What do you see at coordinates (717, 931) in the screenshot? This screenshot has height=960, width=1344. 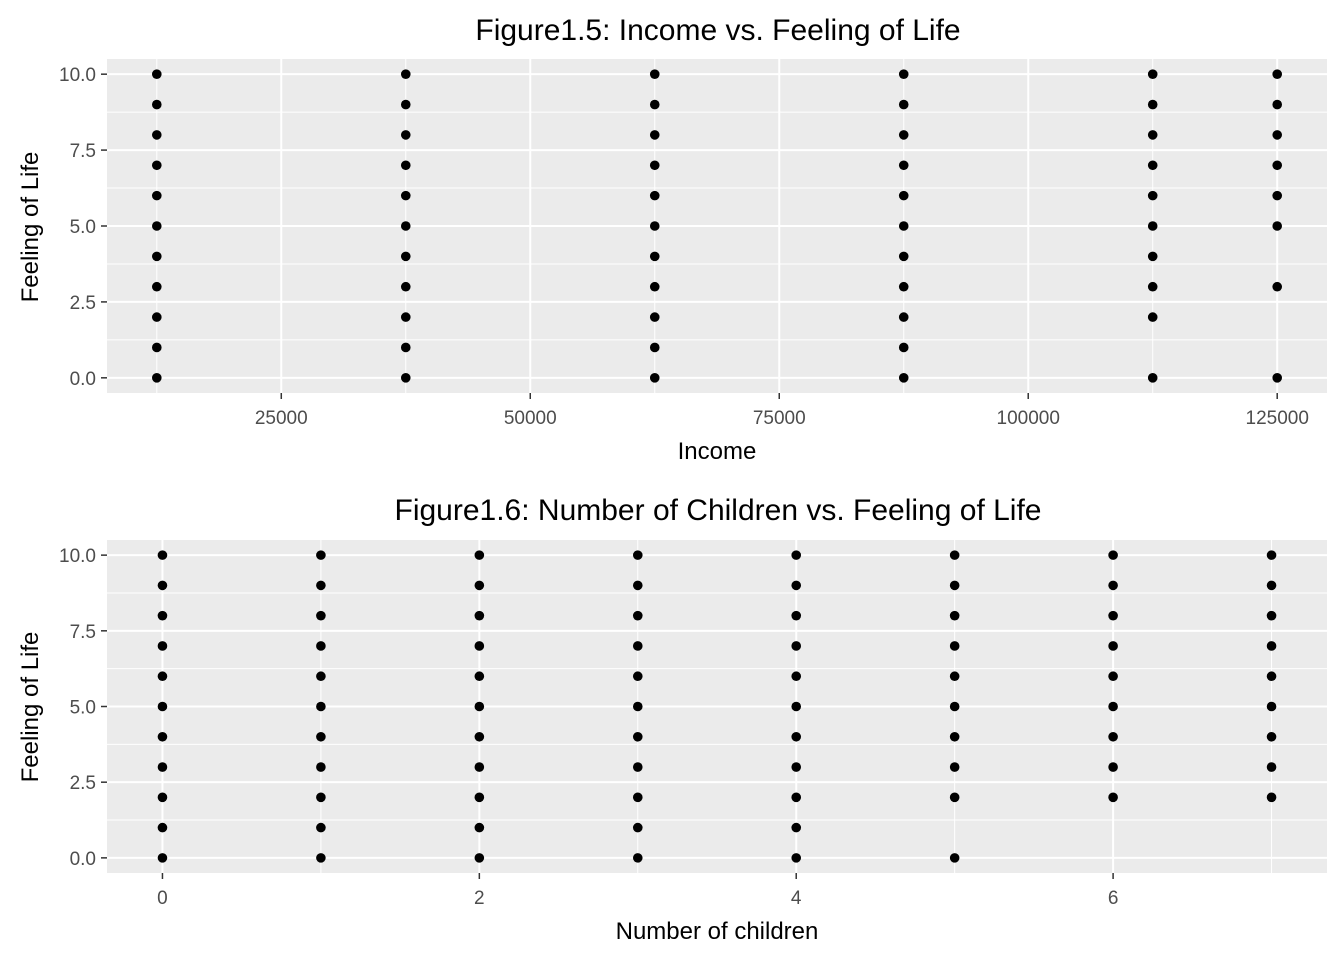 I see `x-axis-label: Number of children` at bounding box center [717, 931].